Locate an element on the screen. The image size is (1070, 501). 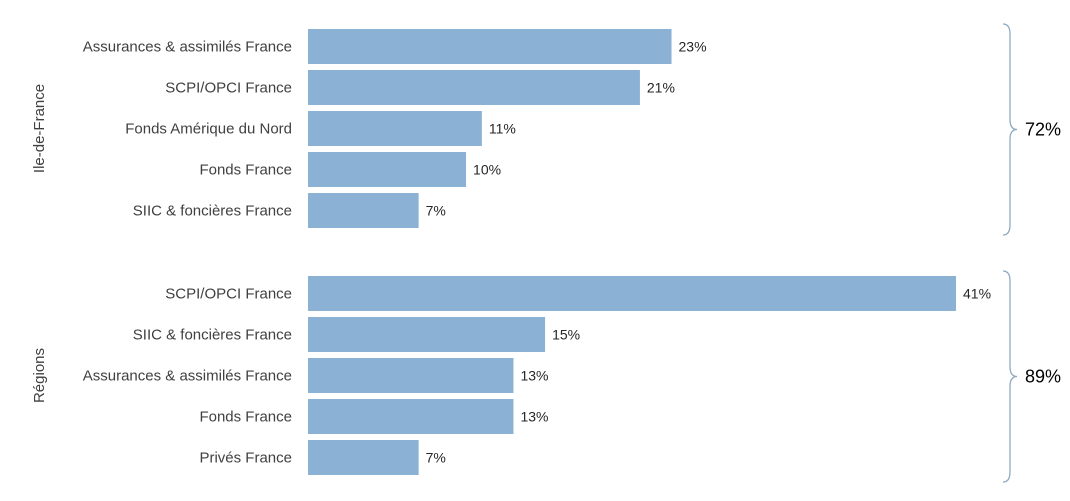
category-label: Privés France is located at coordinates (245, 458).